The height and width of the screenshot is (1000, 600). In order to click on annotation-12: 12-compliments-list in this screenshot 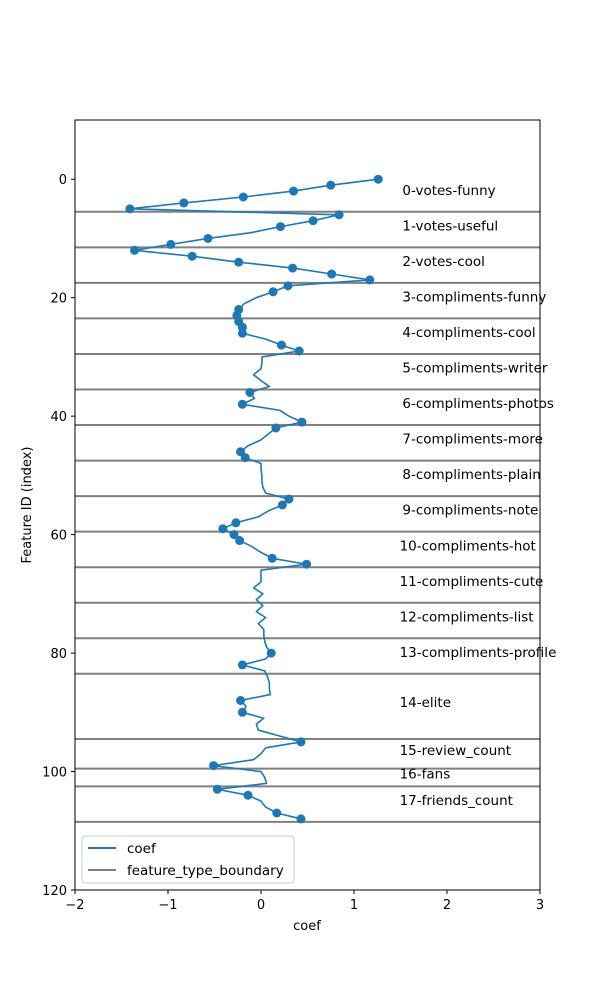, I will do `click(467, 617)`.